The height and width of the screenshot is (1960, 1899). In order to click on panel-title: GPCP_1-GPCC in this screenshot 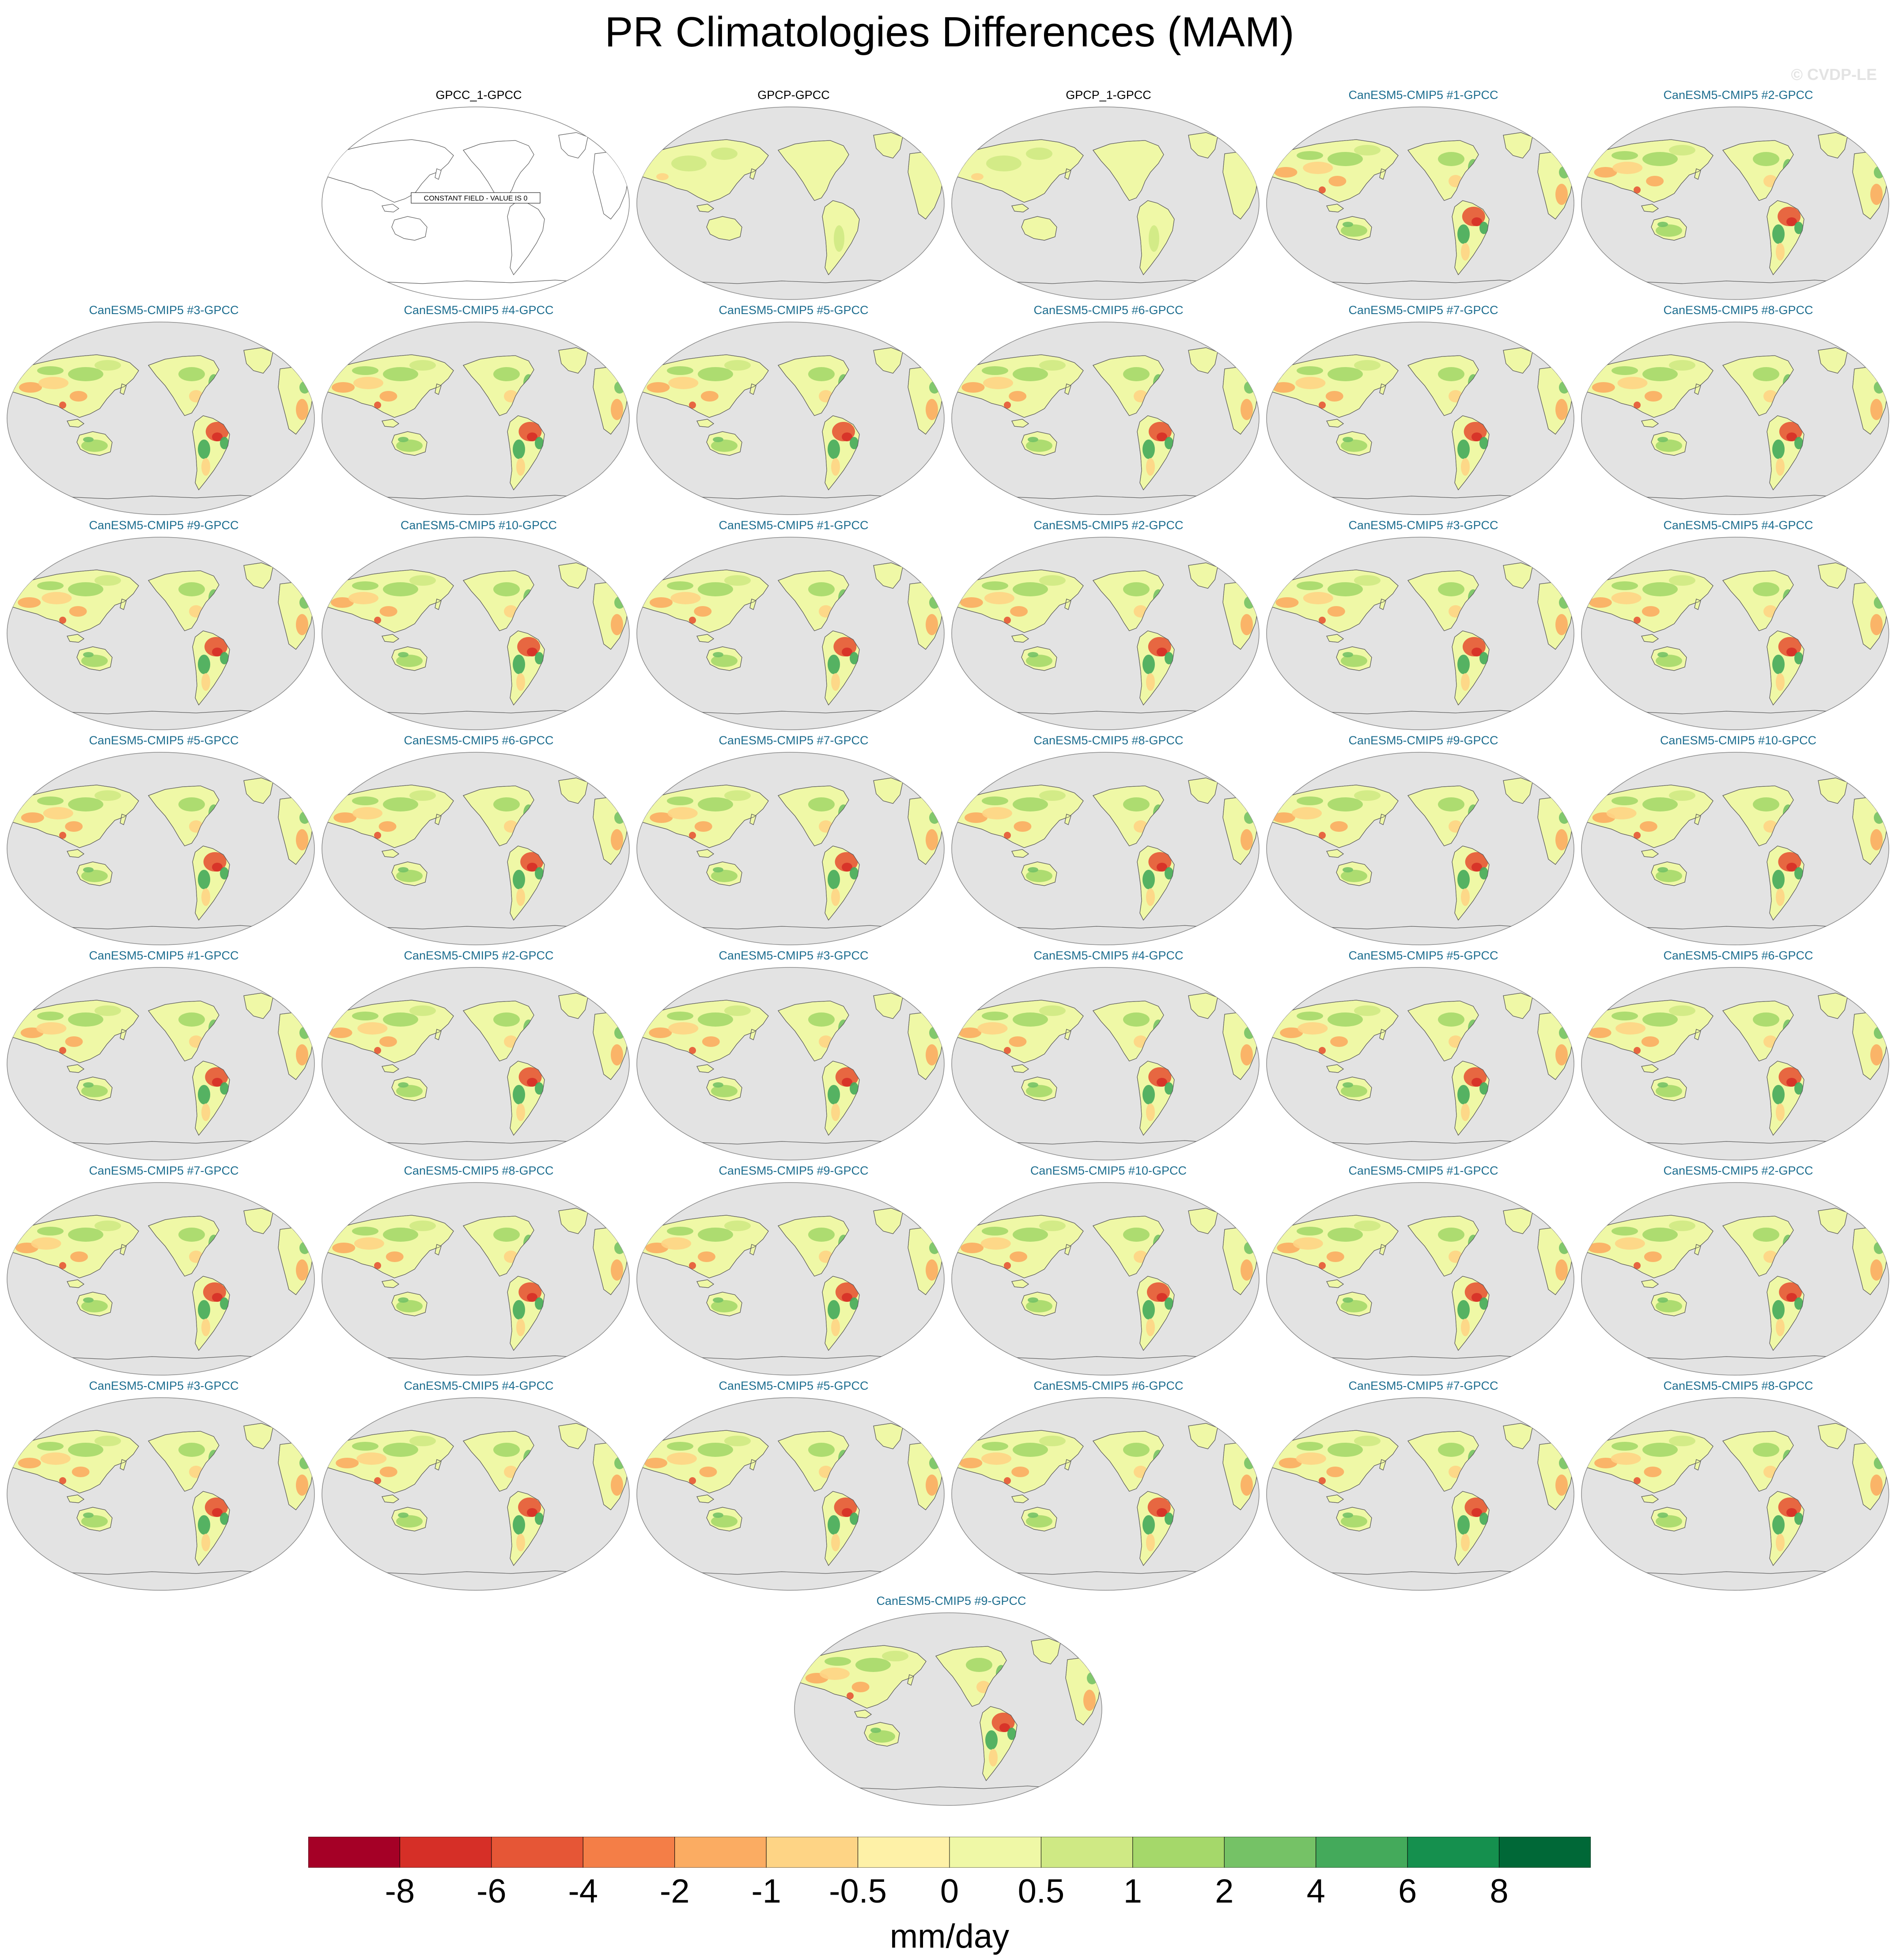, I will do `click(1108, 95)`.